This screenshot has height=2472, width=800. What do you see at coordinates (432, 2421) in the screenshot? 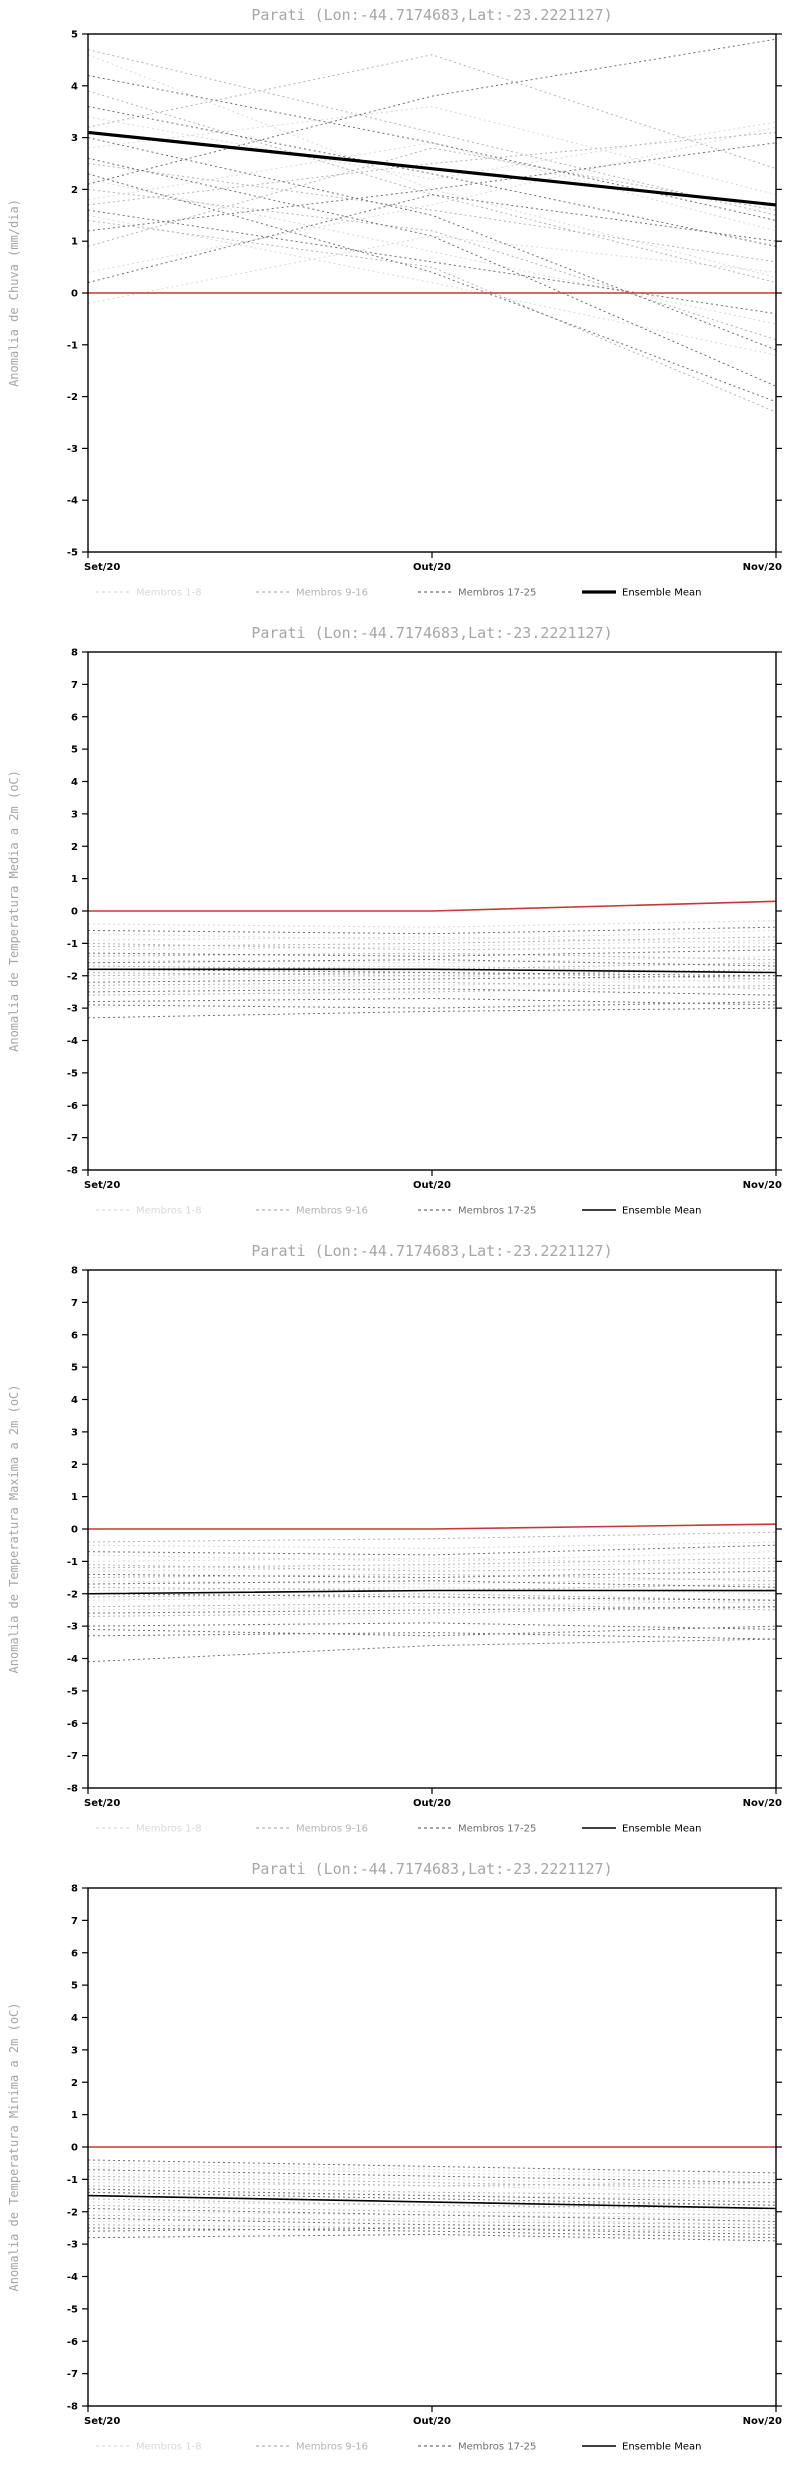
I see `x-tick-label: Out/20` at bounding box center [432, 2421].